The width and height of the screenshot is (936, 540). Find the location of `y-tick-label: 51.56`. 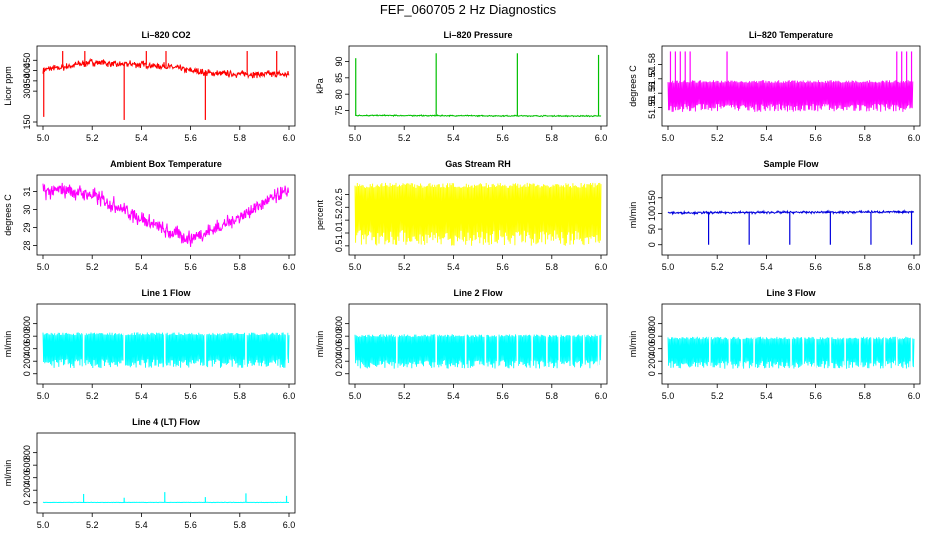

y-tick-label: 51.56 is located at coordinates (652, 93).